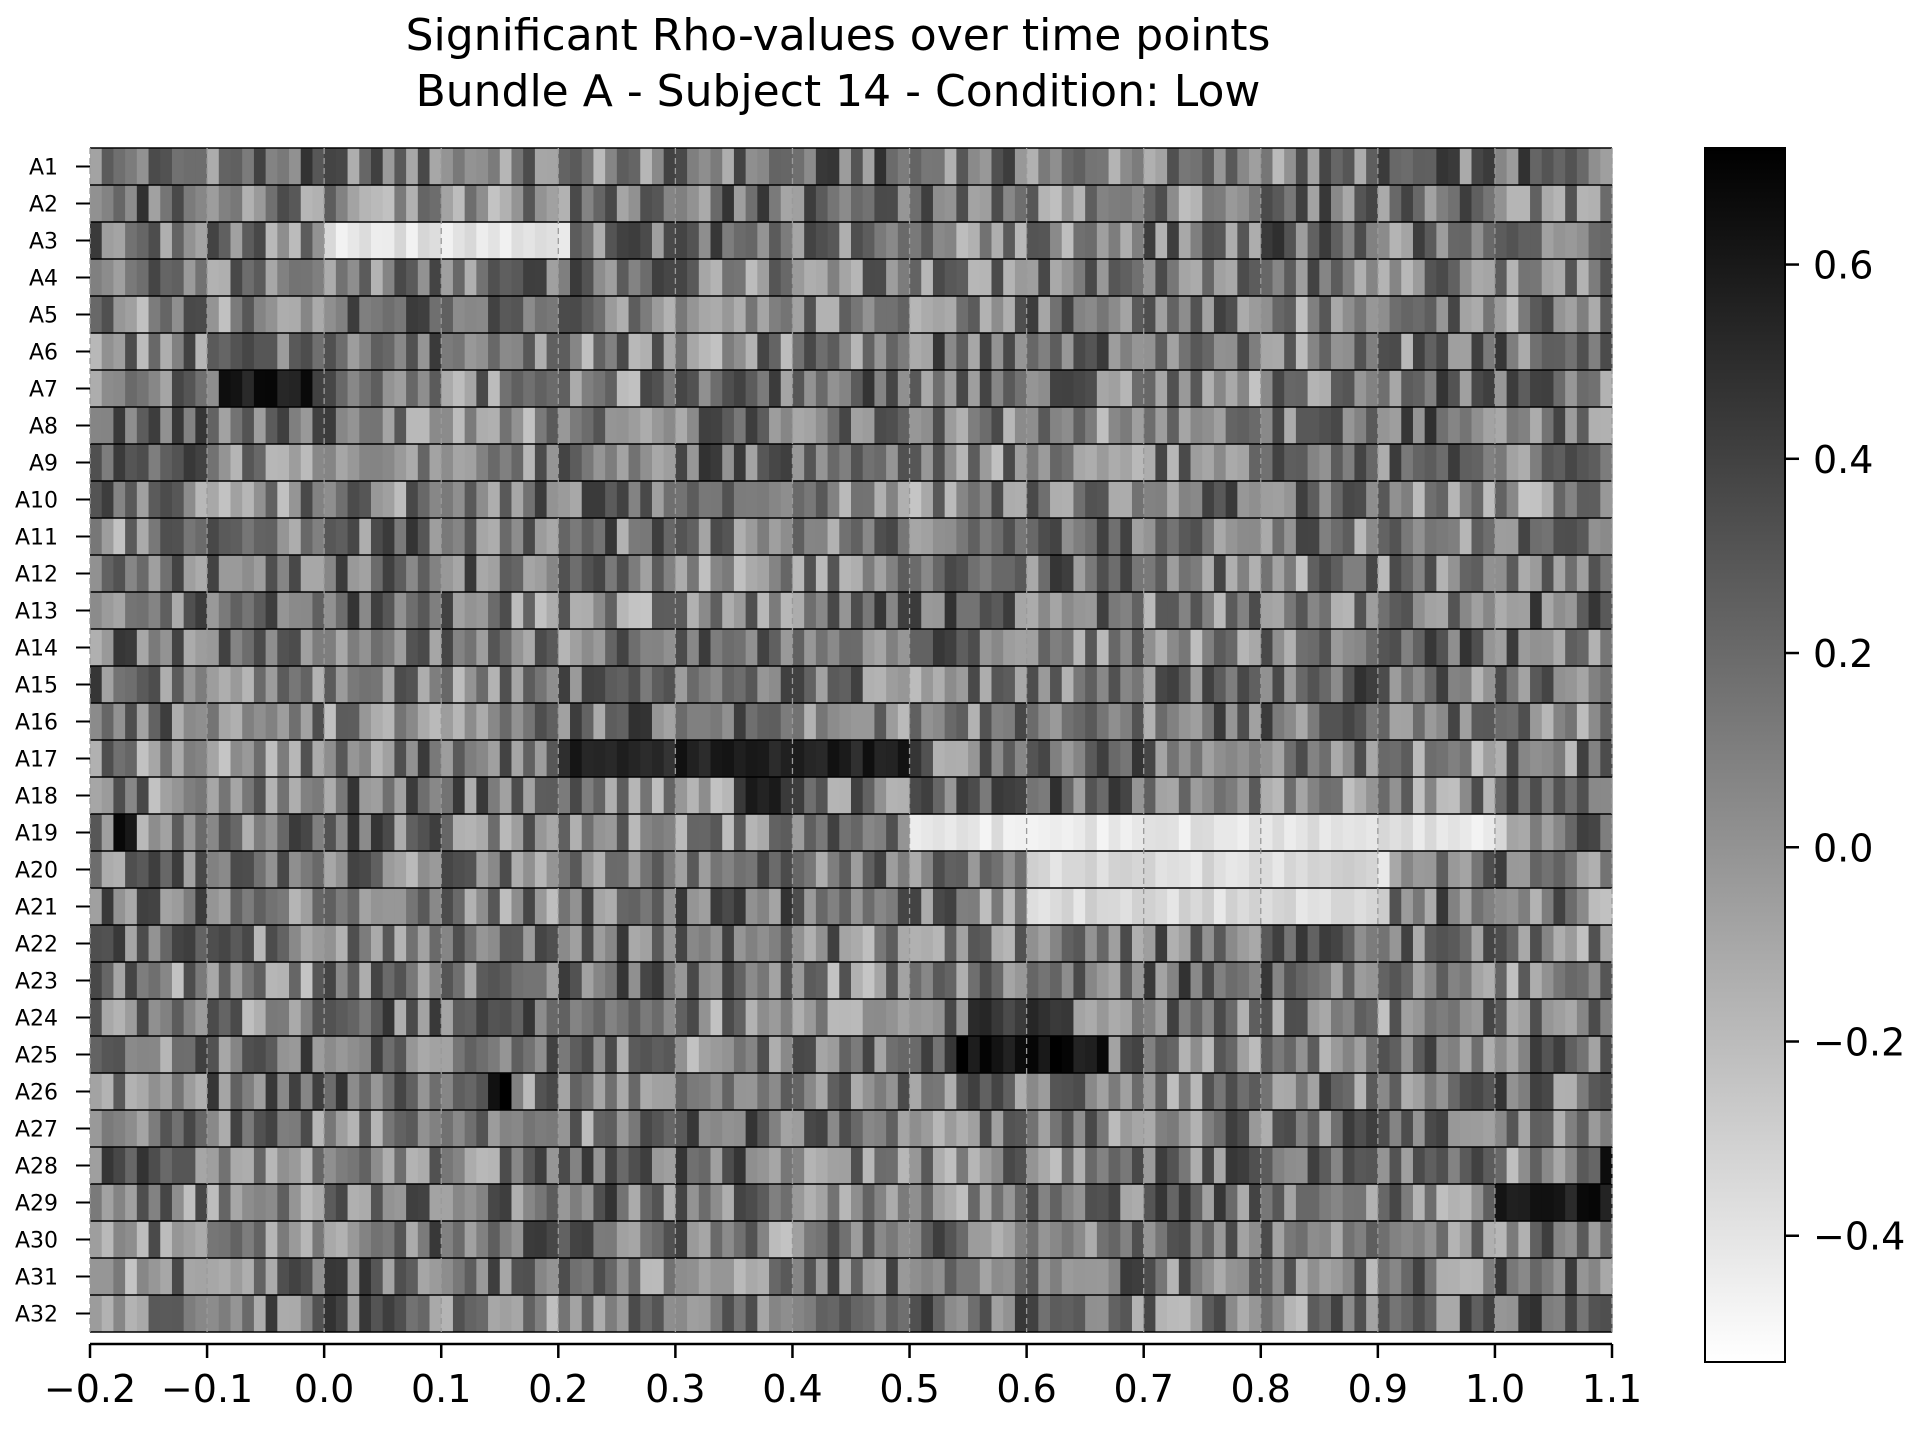 This screenshot has height=1440, width=1920. I want to click on colorbar-tick-label: 0.2, so click(1843, 654).